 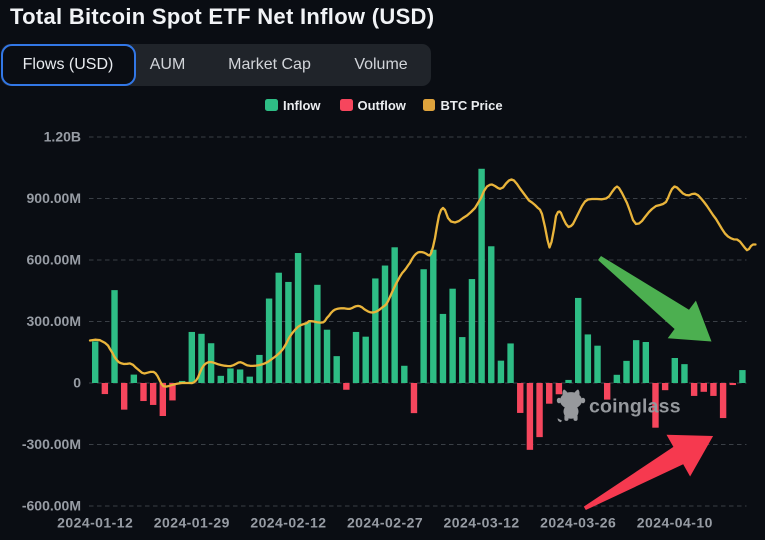 What do you see at coordinates (288, 523) in the screenshot?
I see `svg-text: 2024-02-12` at bounding box center [288, 523].